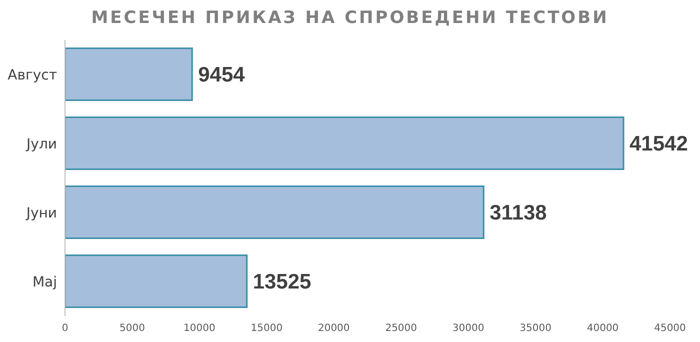  Describe the element at coordinates (401, 328) in the screenshot. I see `x-tick-label: 25000` at that location.